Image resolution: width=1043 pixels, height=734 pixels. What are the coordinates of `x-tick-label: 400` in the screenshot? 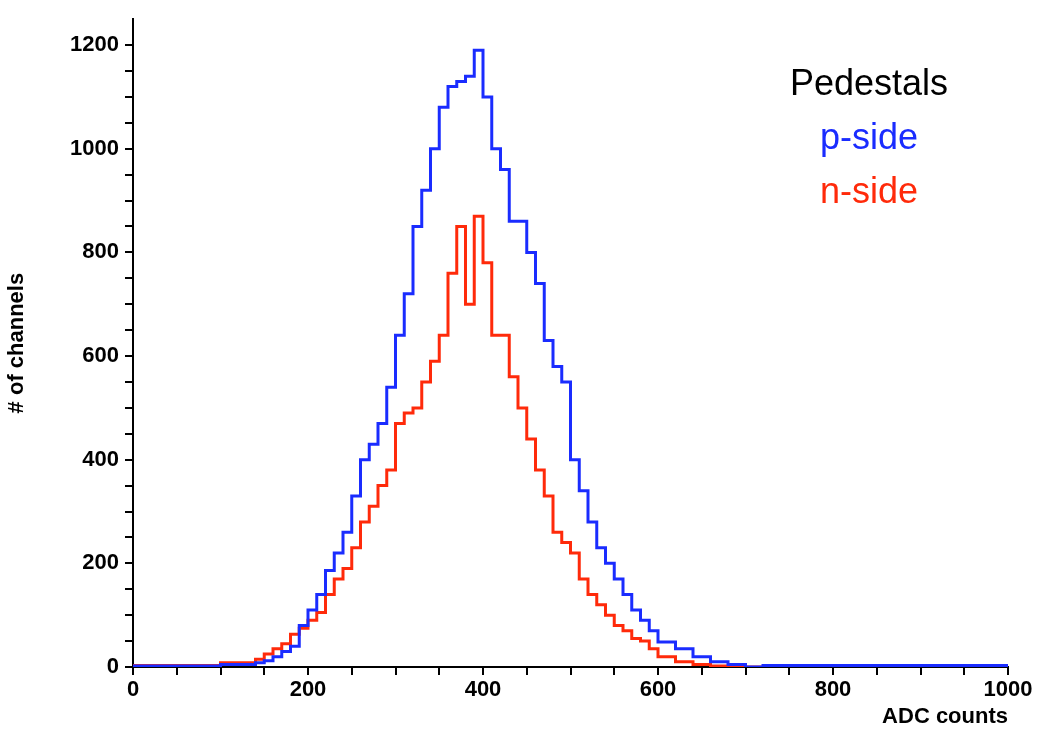 It's located at (483, 689).